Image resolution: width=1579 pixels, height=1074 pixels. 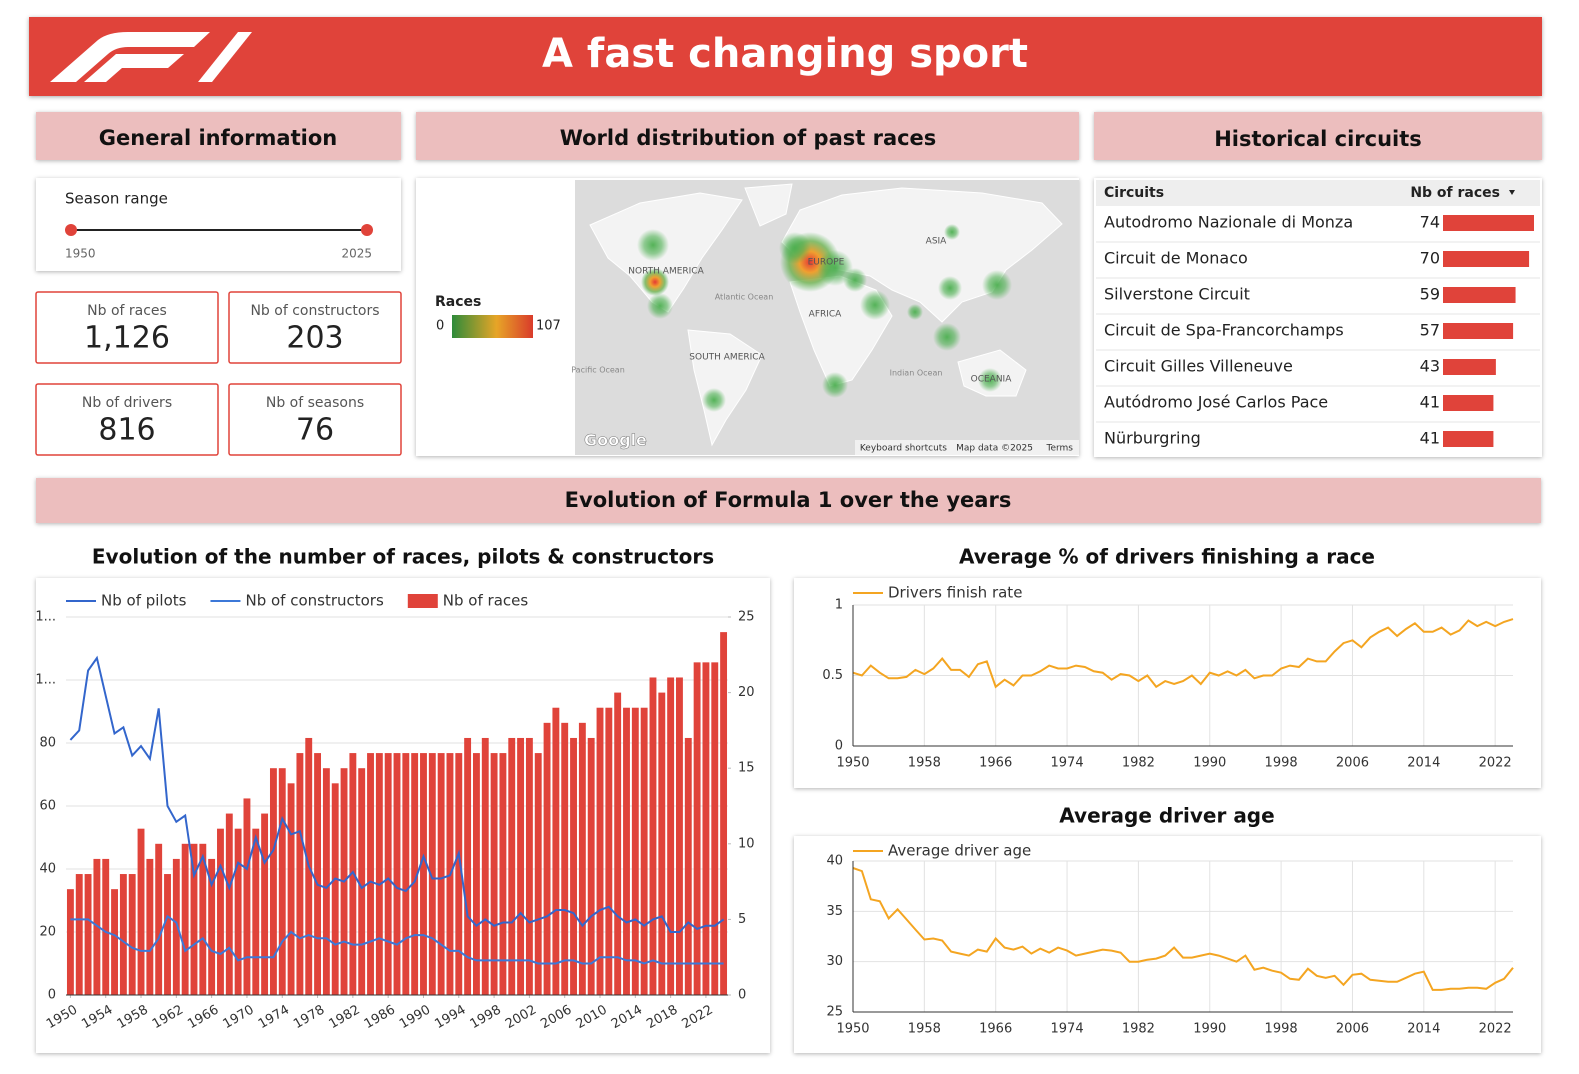 I want to click on page-title: A fast changing sport, so click(x=785, y=54).